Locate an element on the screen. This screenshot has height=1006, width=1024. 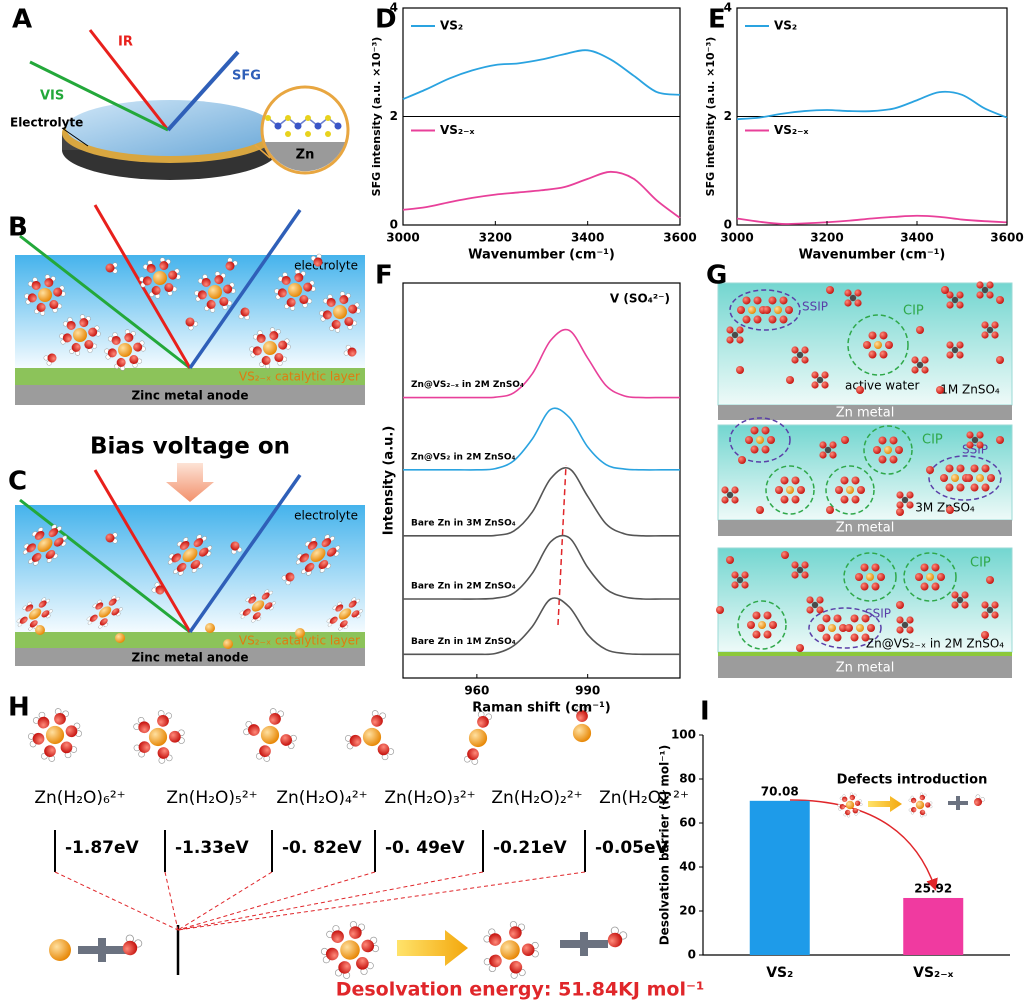
ion-cluster is located at coordinates (930, 577).